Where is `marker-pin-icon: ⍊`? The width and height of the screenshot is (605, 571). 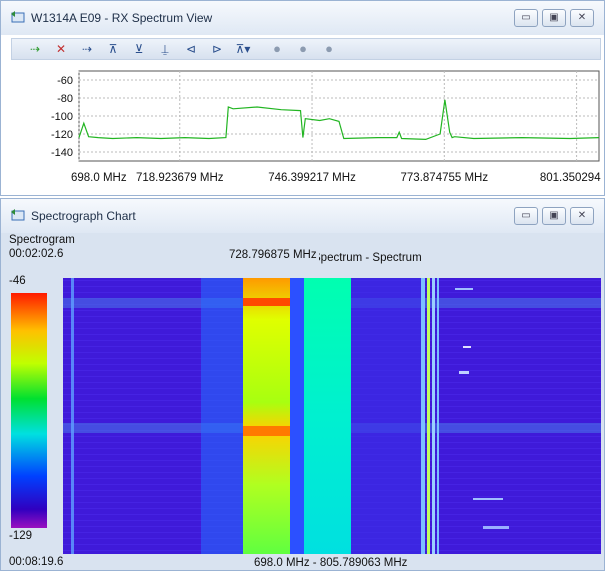
marker-pin-icon: ⍊ is located at coordinates (165, 49).